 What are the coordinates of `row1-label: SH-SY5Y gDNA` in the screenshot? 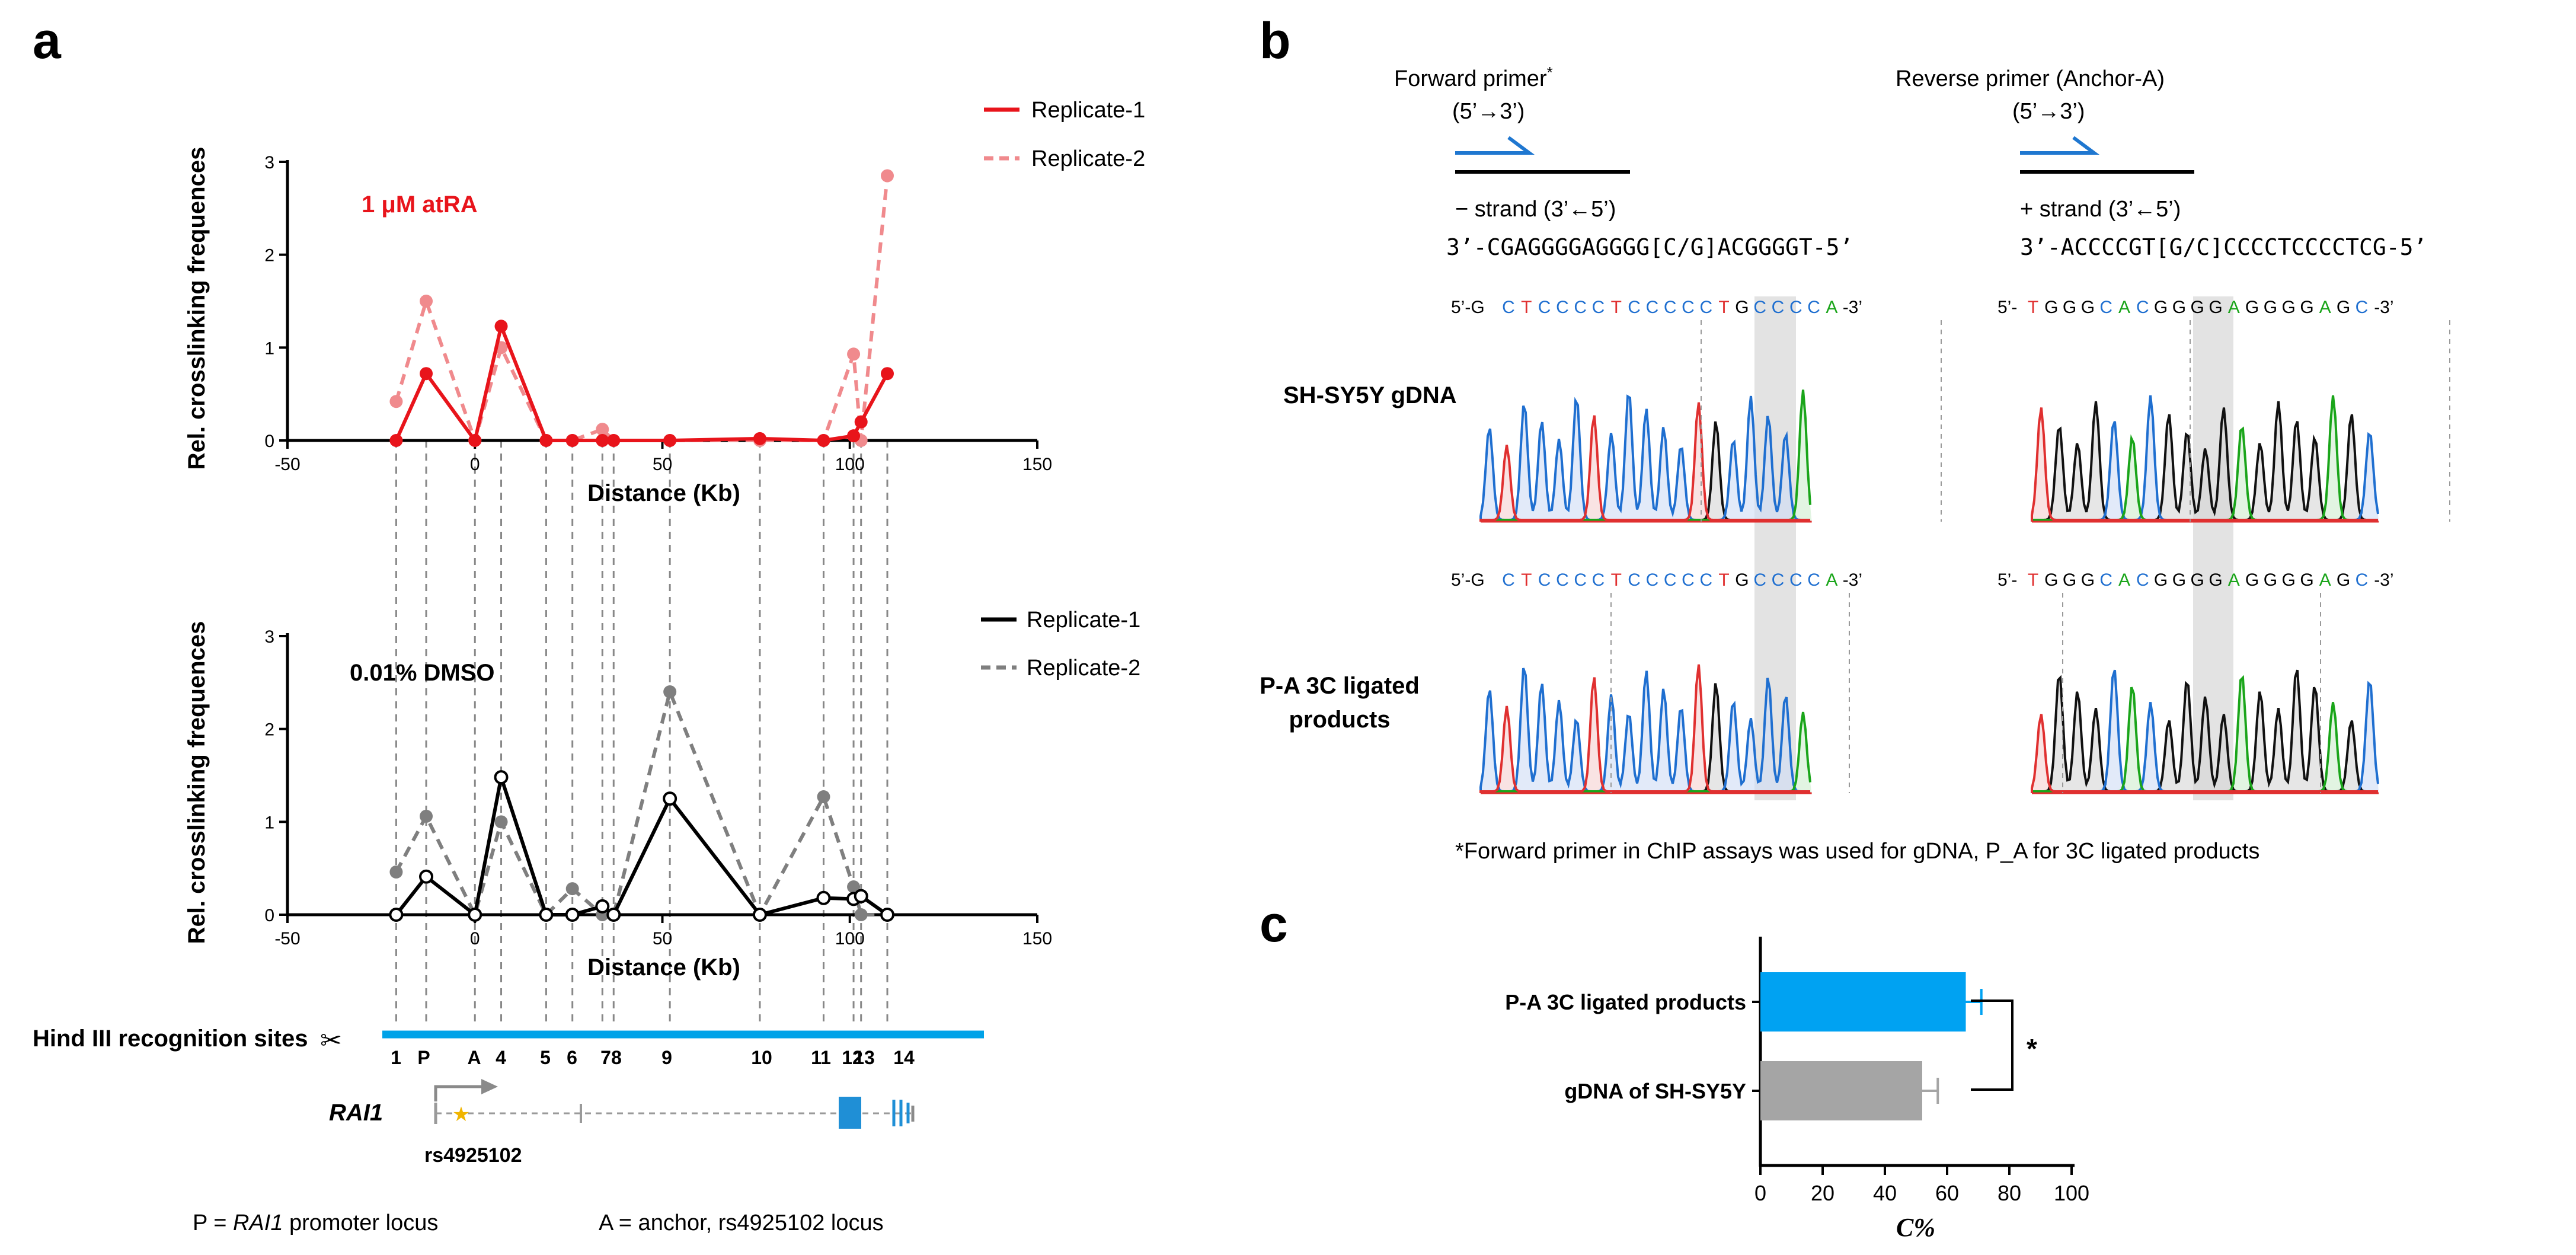 It's located at (1370, 395).